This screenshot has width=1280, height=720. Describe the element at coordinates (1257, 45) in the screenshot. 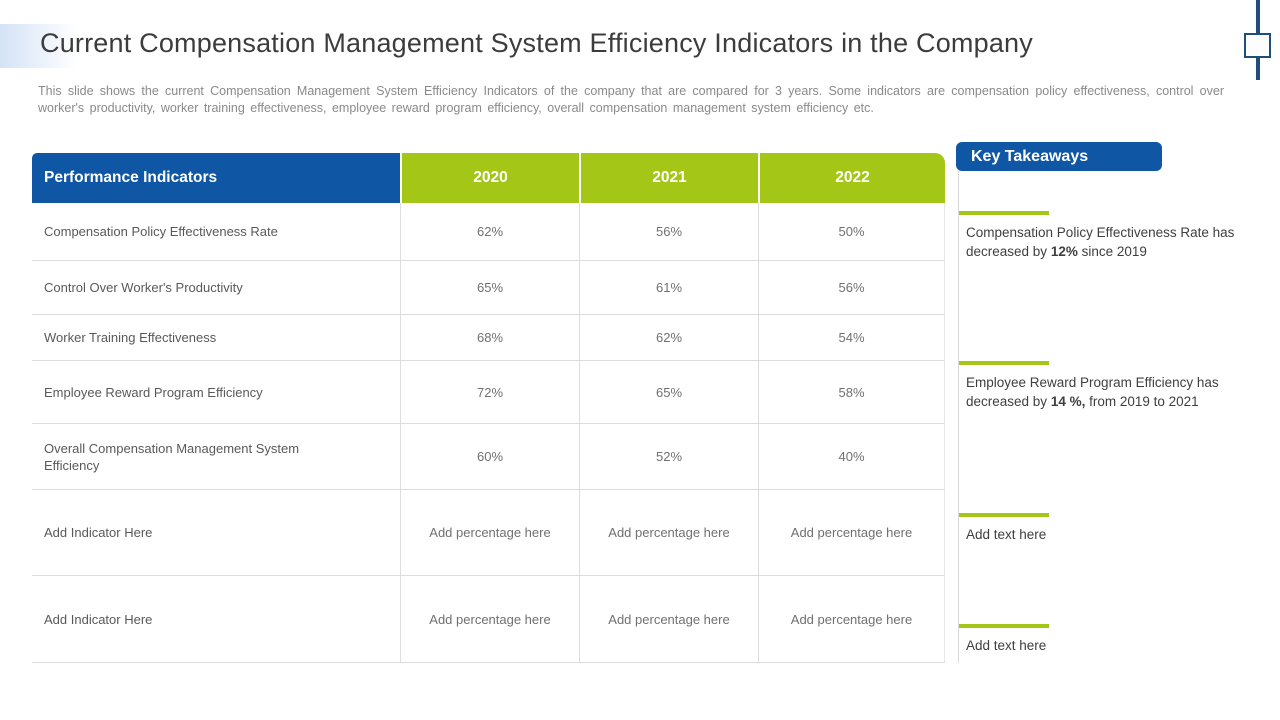

I see `corner-square-marker` at that location.